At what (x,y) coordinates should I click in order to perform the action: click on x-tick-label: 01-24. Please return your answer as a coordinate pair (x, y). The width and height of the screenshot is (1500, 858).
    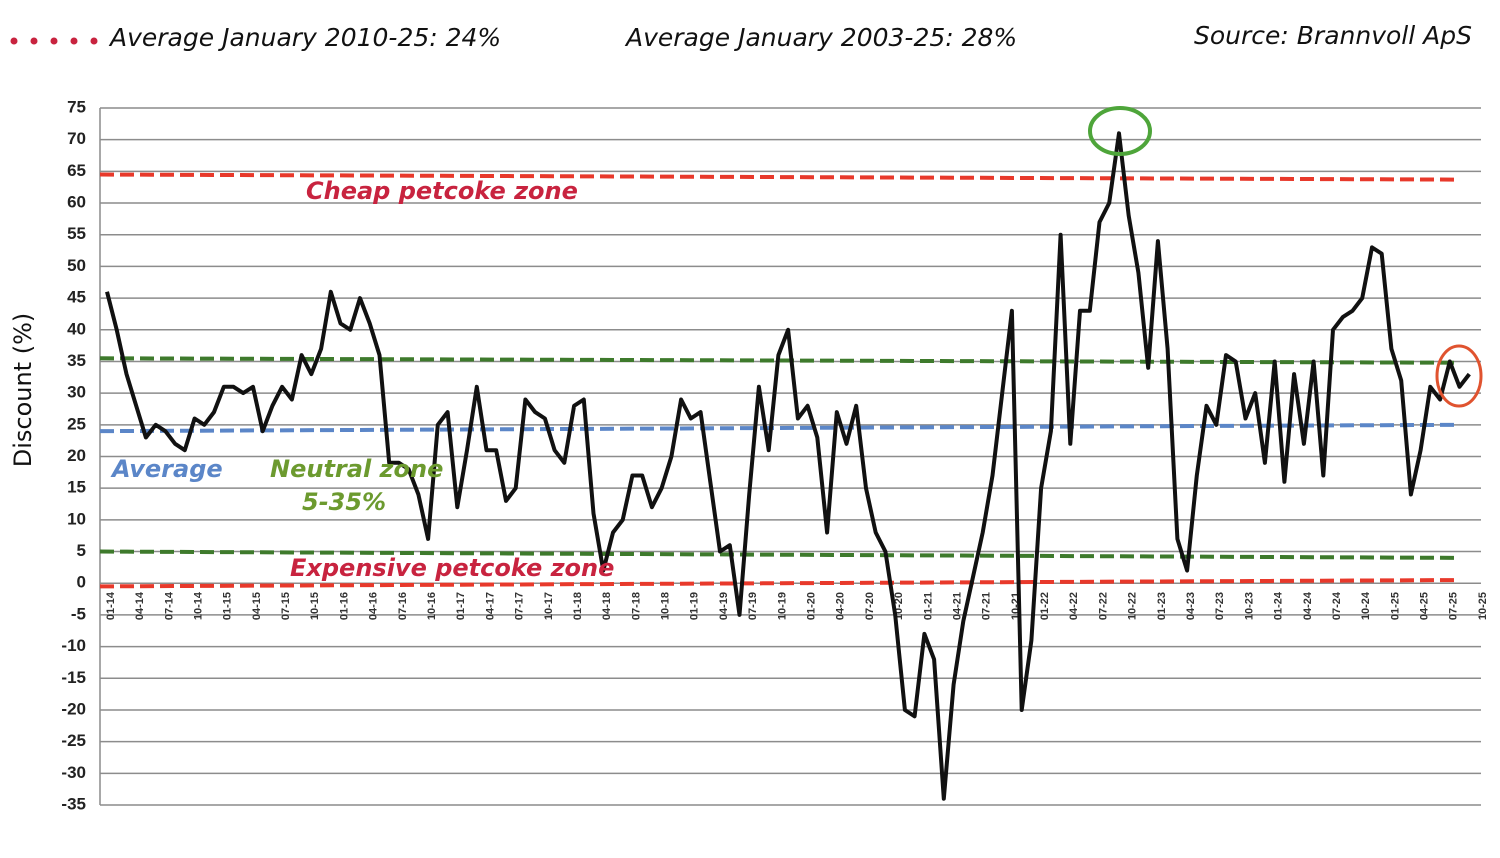
    Looking at the image, I should click on (1279, 605).